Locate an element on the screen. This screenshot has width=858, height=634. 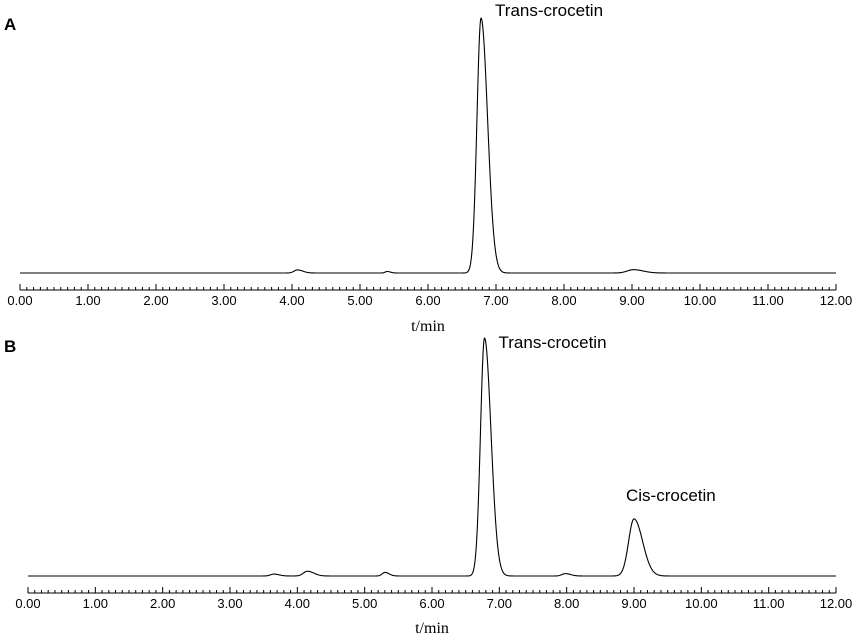
peak-label: Cis-crocetin is located at coordinates (671, 495).